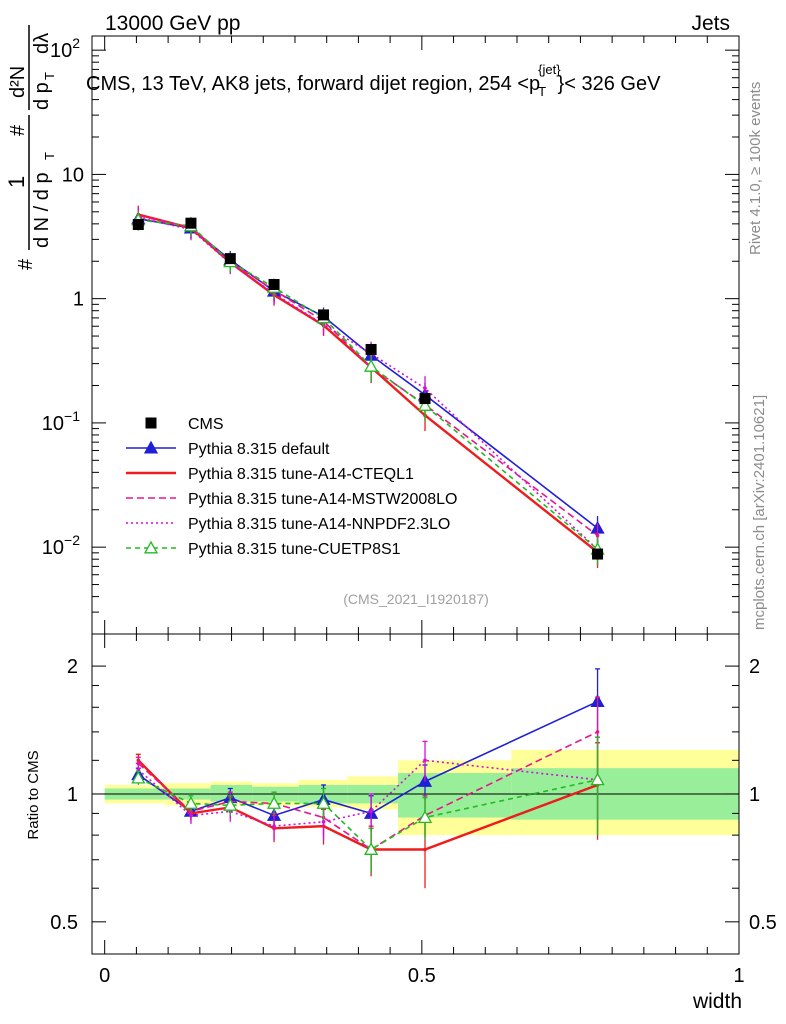 The height and width of the screenshot is (1024, 786). What do you see at coordinates (763, 923) in the screenshot?
I see `ratio-y-tick-label-right: 0.5` at bounding box center [763, 923].